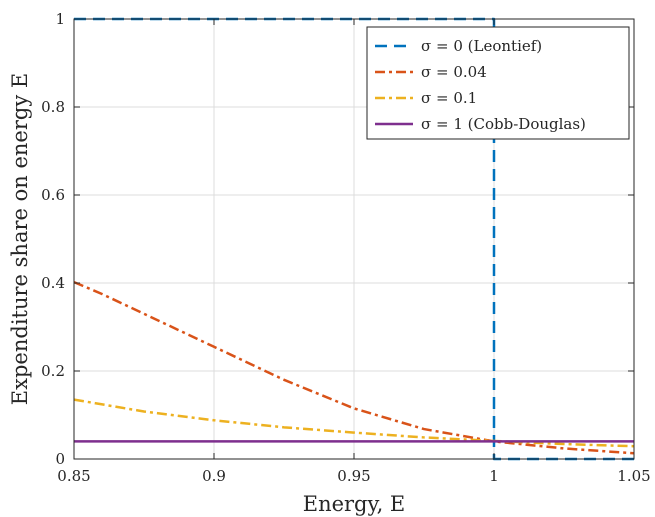 Image resolution: width=655 pixels, height=517 pixels. I want to click on legend-box, so click(498, 83).